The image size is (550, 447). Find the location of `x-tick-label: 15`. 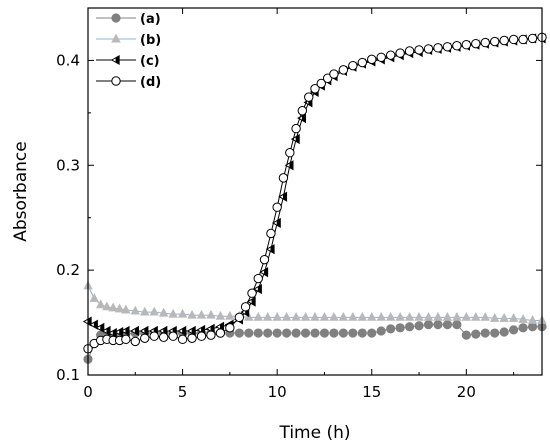

x-tick-label: 15 is located at coordinates (371, 392).